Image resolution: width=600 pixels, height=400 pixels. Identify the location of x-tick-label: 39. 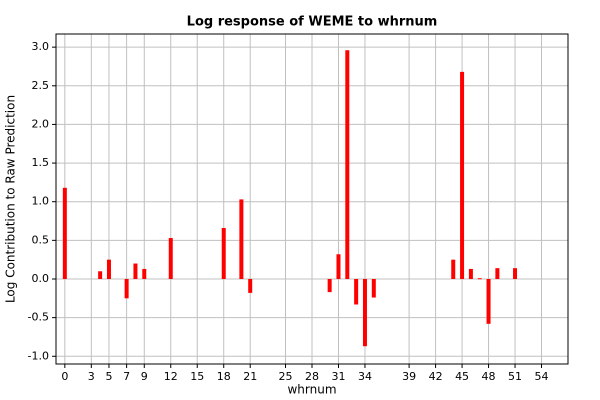
(409, 376).